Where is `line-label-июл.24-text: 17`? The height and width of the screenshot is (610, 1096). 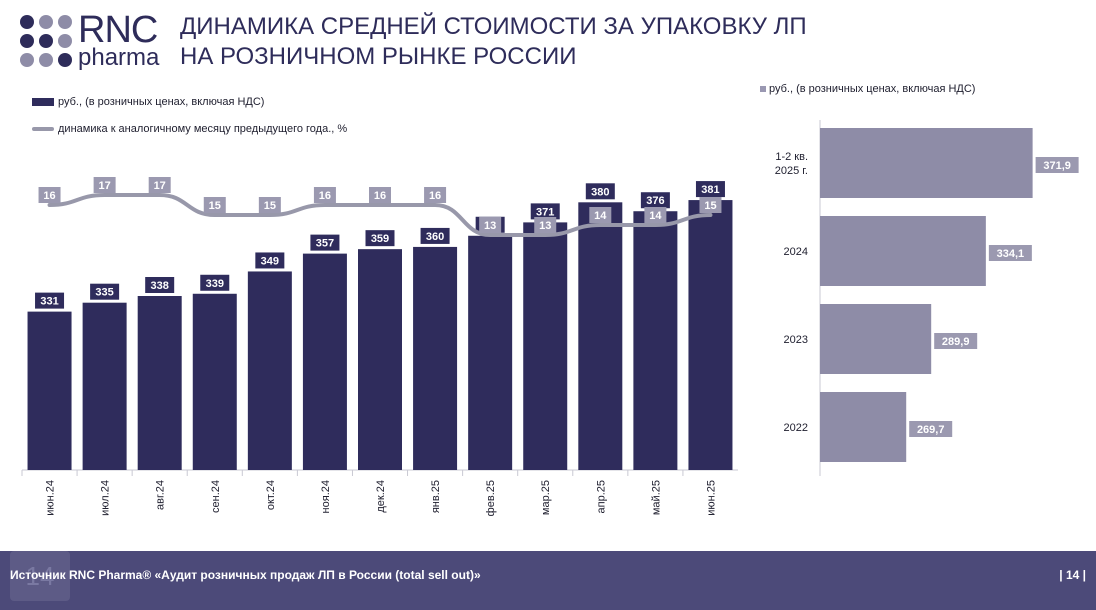
line-label-июл.24-text: 17 is located at coordinates (104, 186).